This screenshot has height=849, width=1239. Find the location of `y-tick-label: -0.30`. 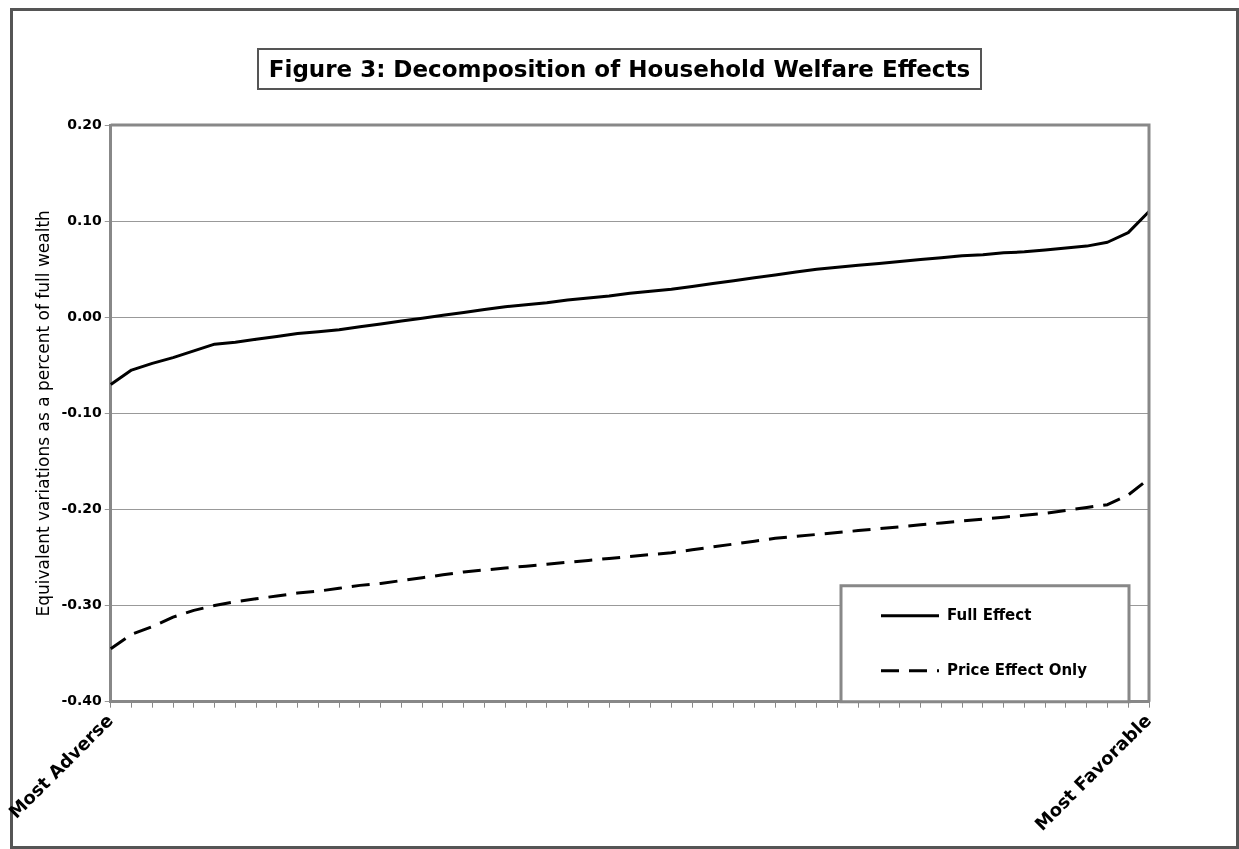

y-tick-label: -0.30 is located at coordinates (81, 604).